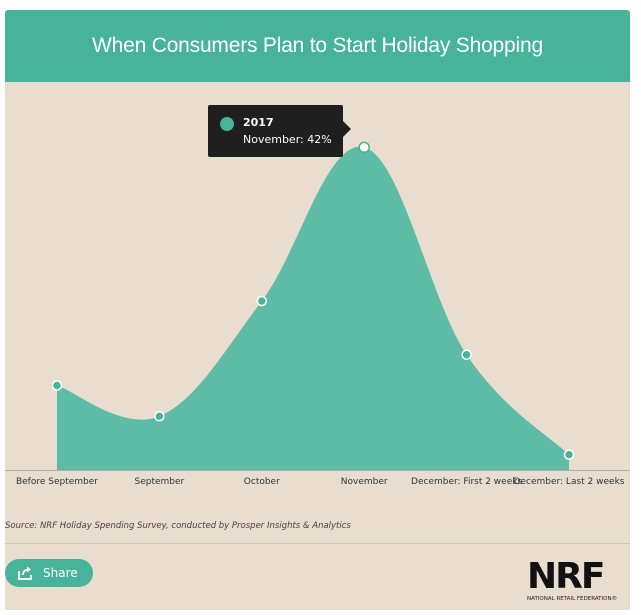  I want to click on x-tick-label: December: Last 2 weeks, so click(569, 482).